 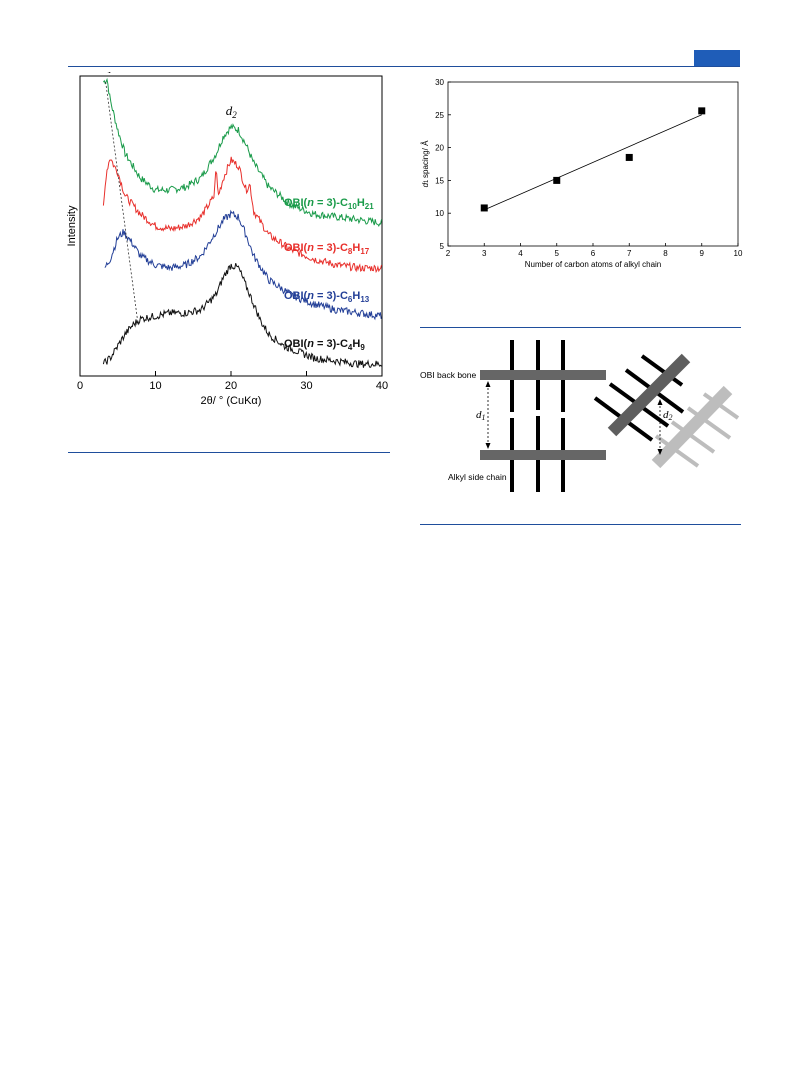 What do you see at coordinates (439, 180) in the screenshot?
I see `y-tick-label: 15` at bounding box center [439, 180].